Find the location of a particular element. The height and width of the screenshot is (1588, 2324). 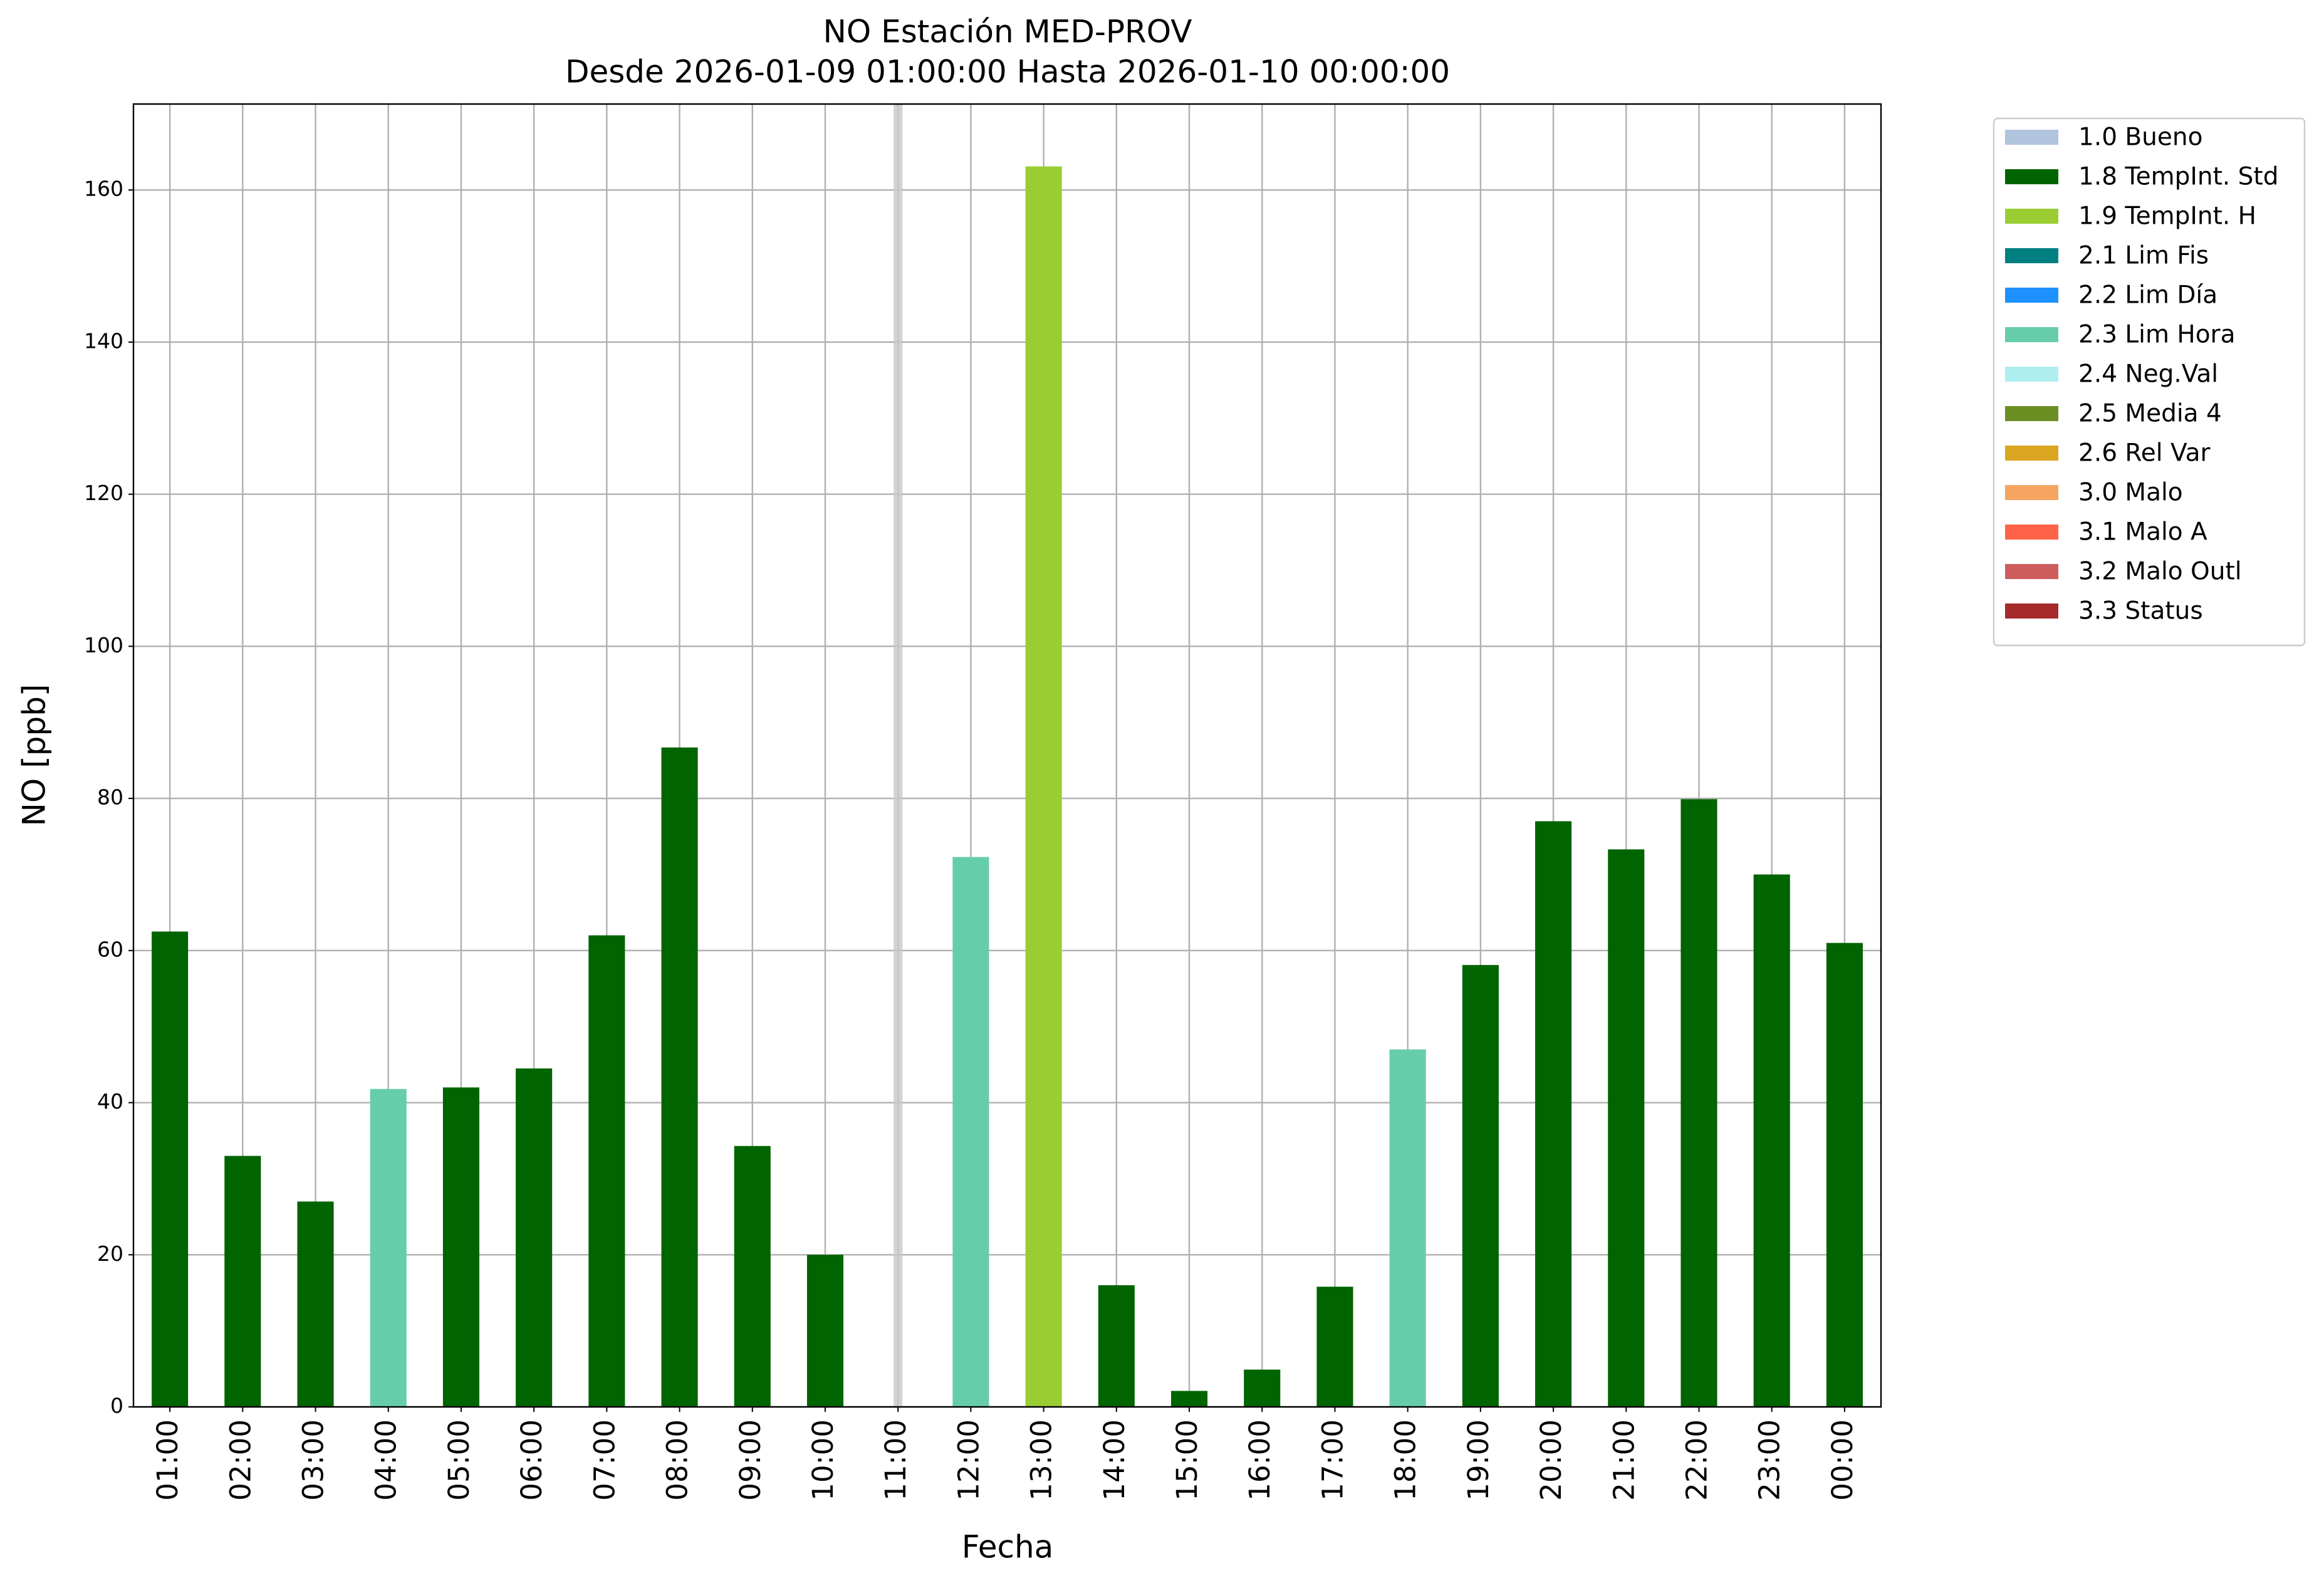

x-tick-label: 14:00 is located at coordinates (1114, 1460).